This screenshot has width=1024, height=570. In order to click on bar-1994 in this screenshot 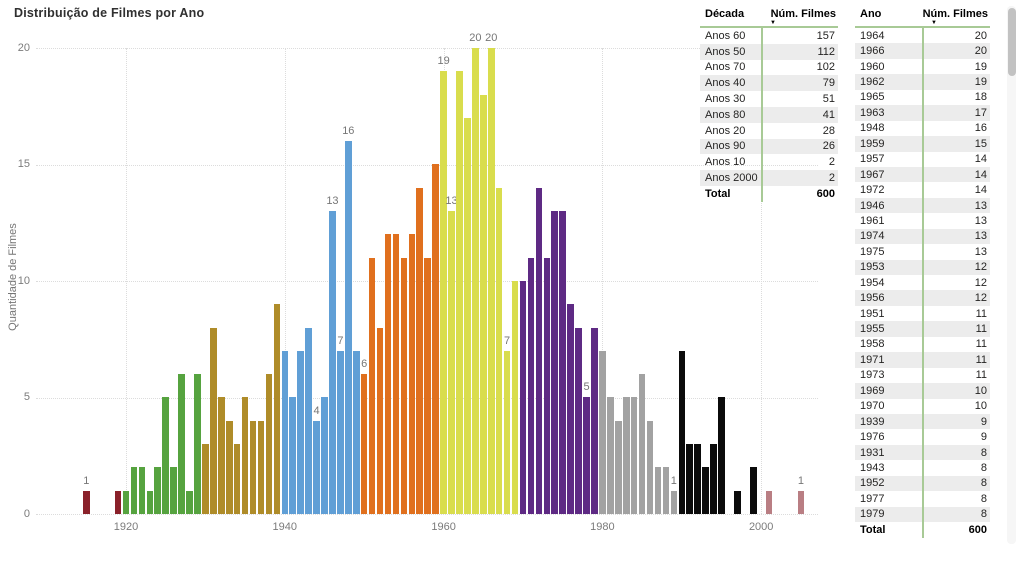, I will do `click(713, 479)`.